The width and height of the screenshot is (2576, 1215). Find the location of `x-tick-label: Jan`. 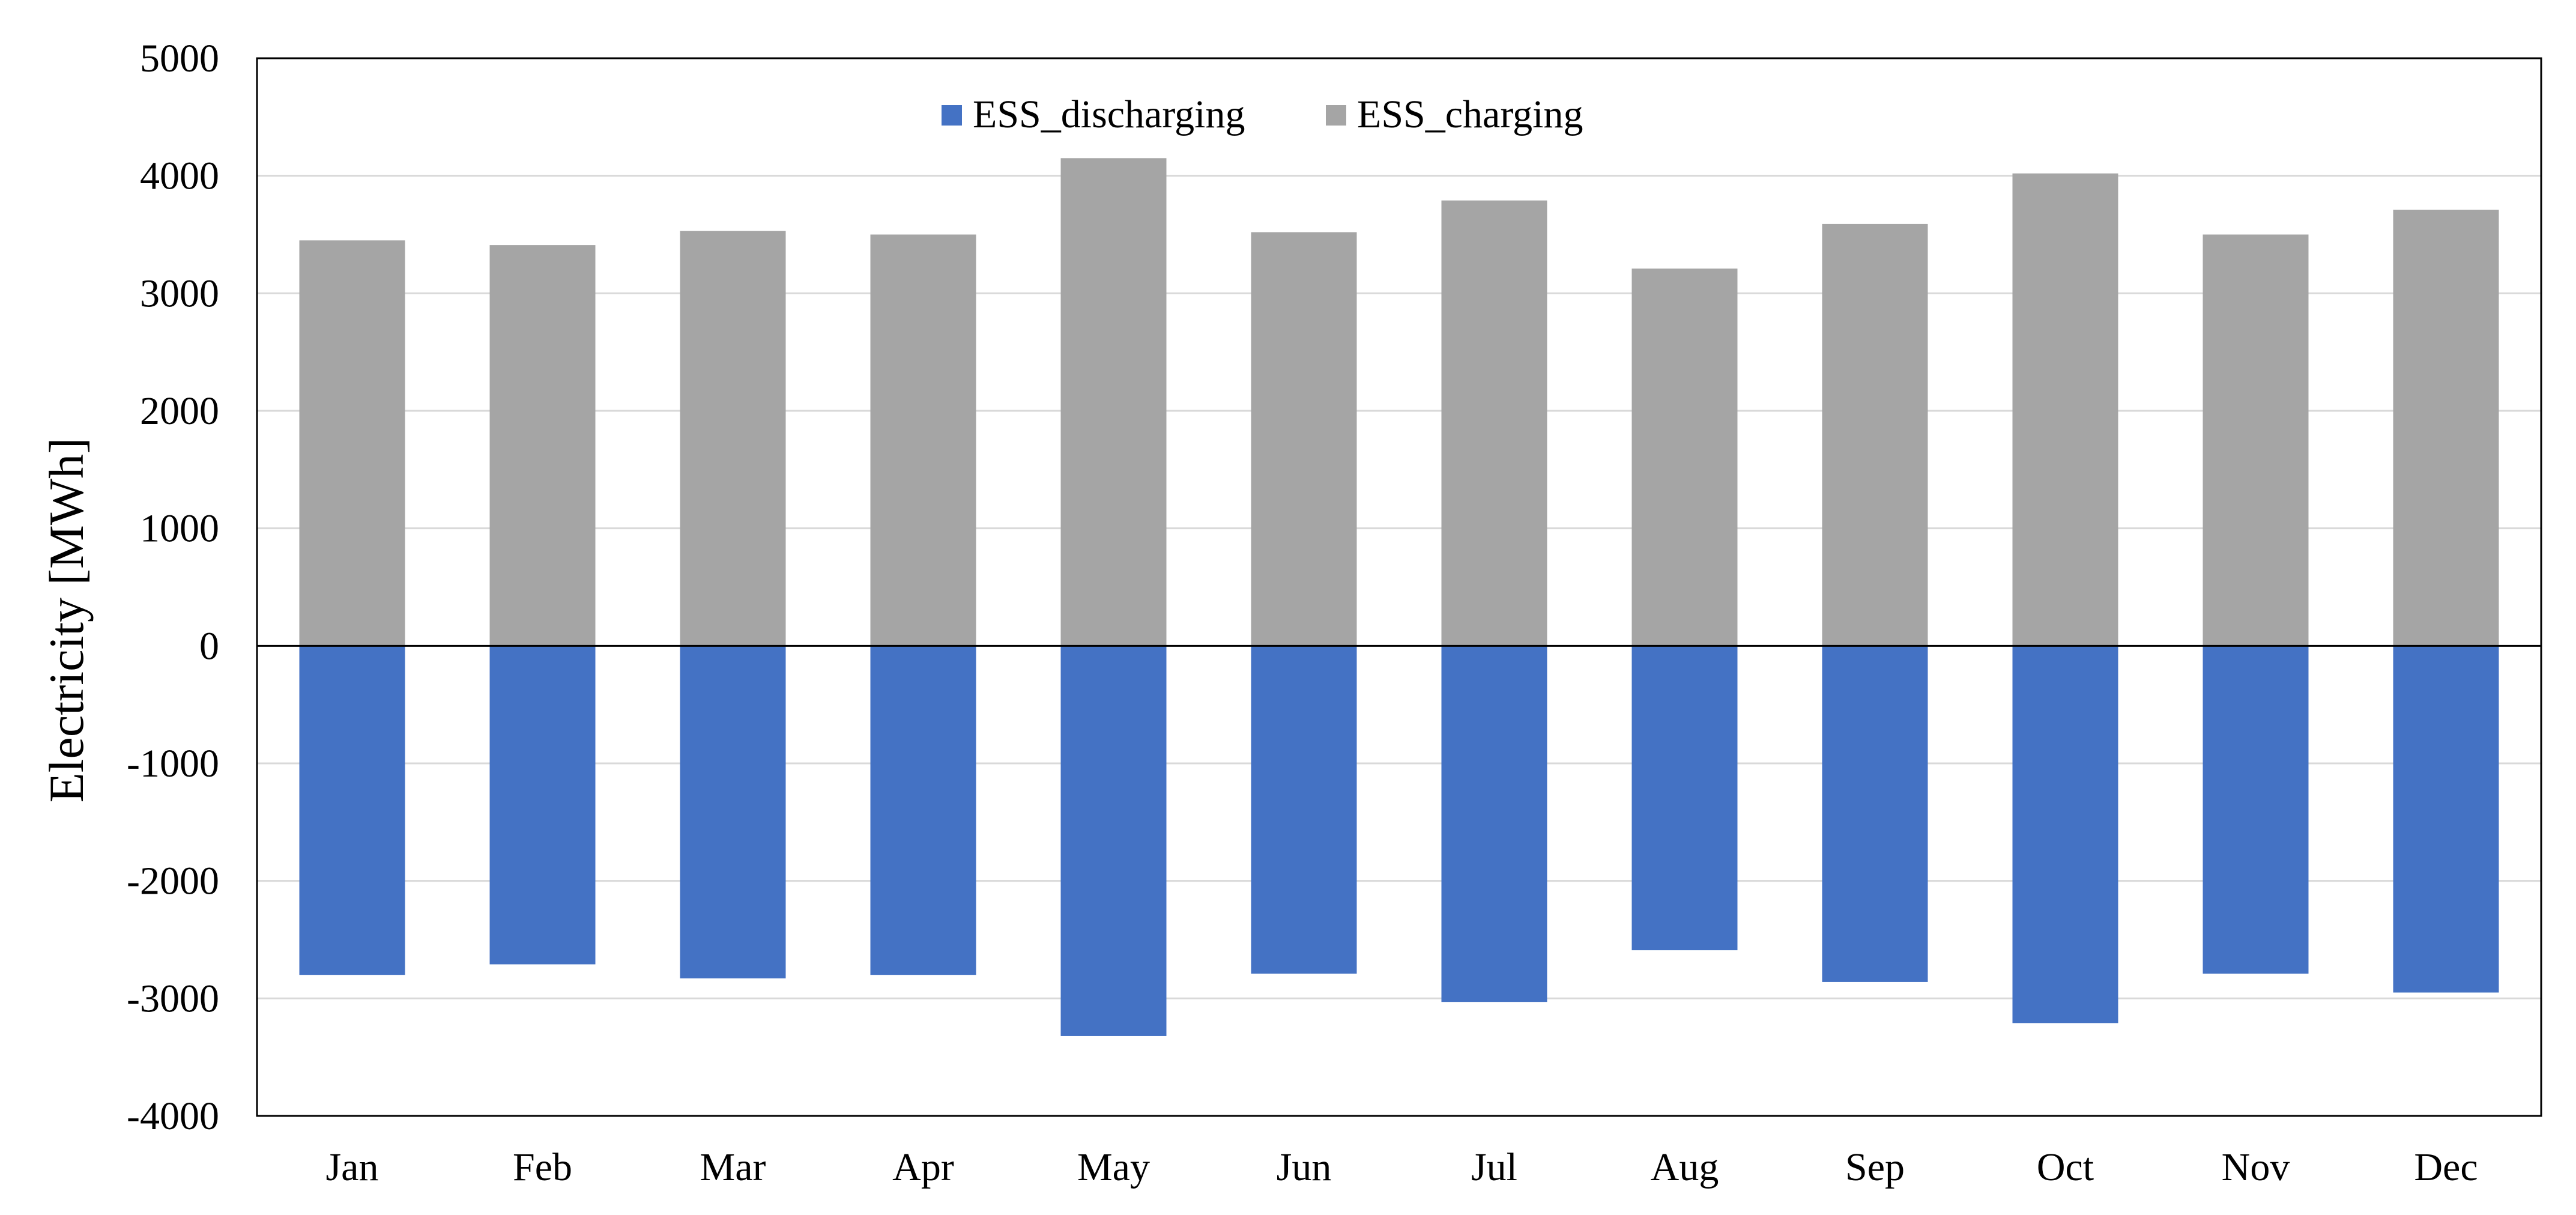

x-tick-label: Jan is located at coordinates (352, 1167).